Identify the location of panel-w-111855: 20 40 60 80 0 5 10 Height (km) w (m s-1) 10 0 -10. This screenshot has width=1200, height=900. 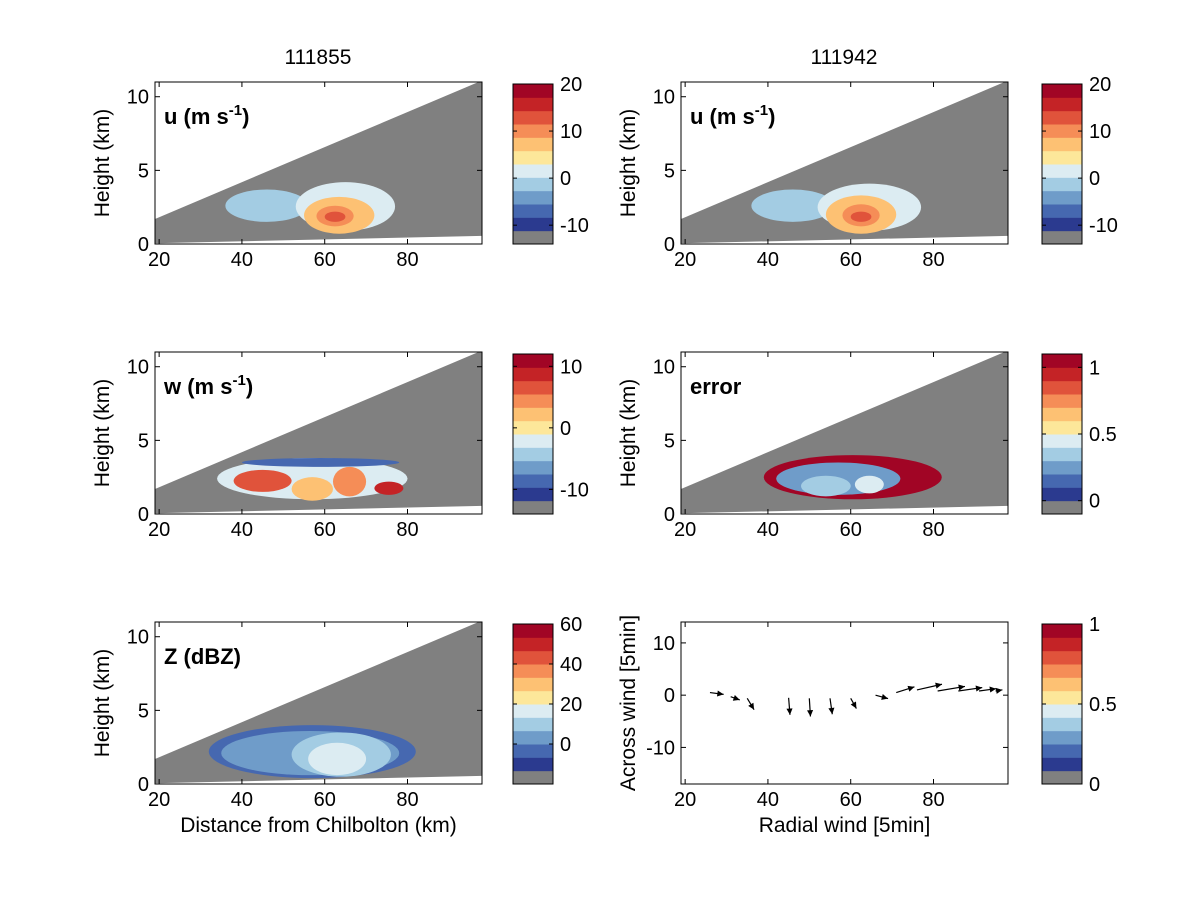
(340, 446).